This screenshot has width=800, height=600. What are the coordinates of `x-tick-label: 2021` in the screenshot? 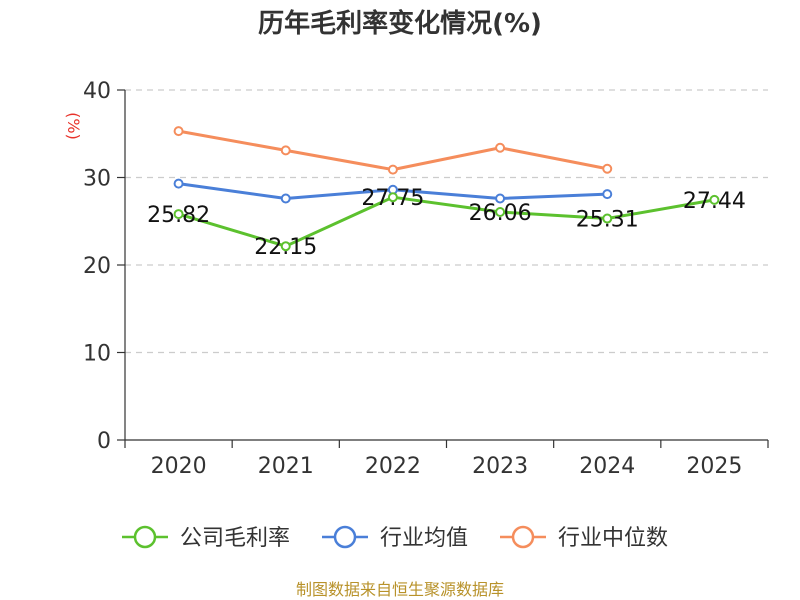 It's located at (286, 466).